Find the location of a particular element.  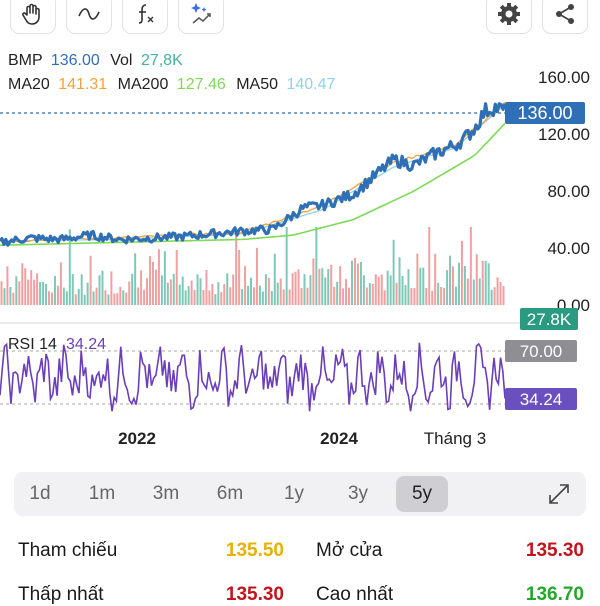

price-legend: BMP 136.00 Vol 27,8K is located at coordinates (98, 61).